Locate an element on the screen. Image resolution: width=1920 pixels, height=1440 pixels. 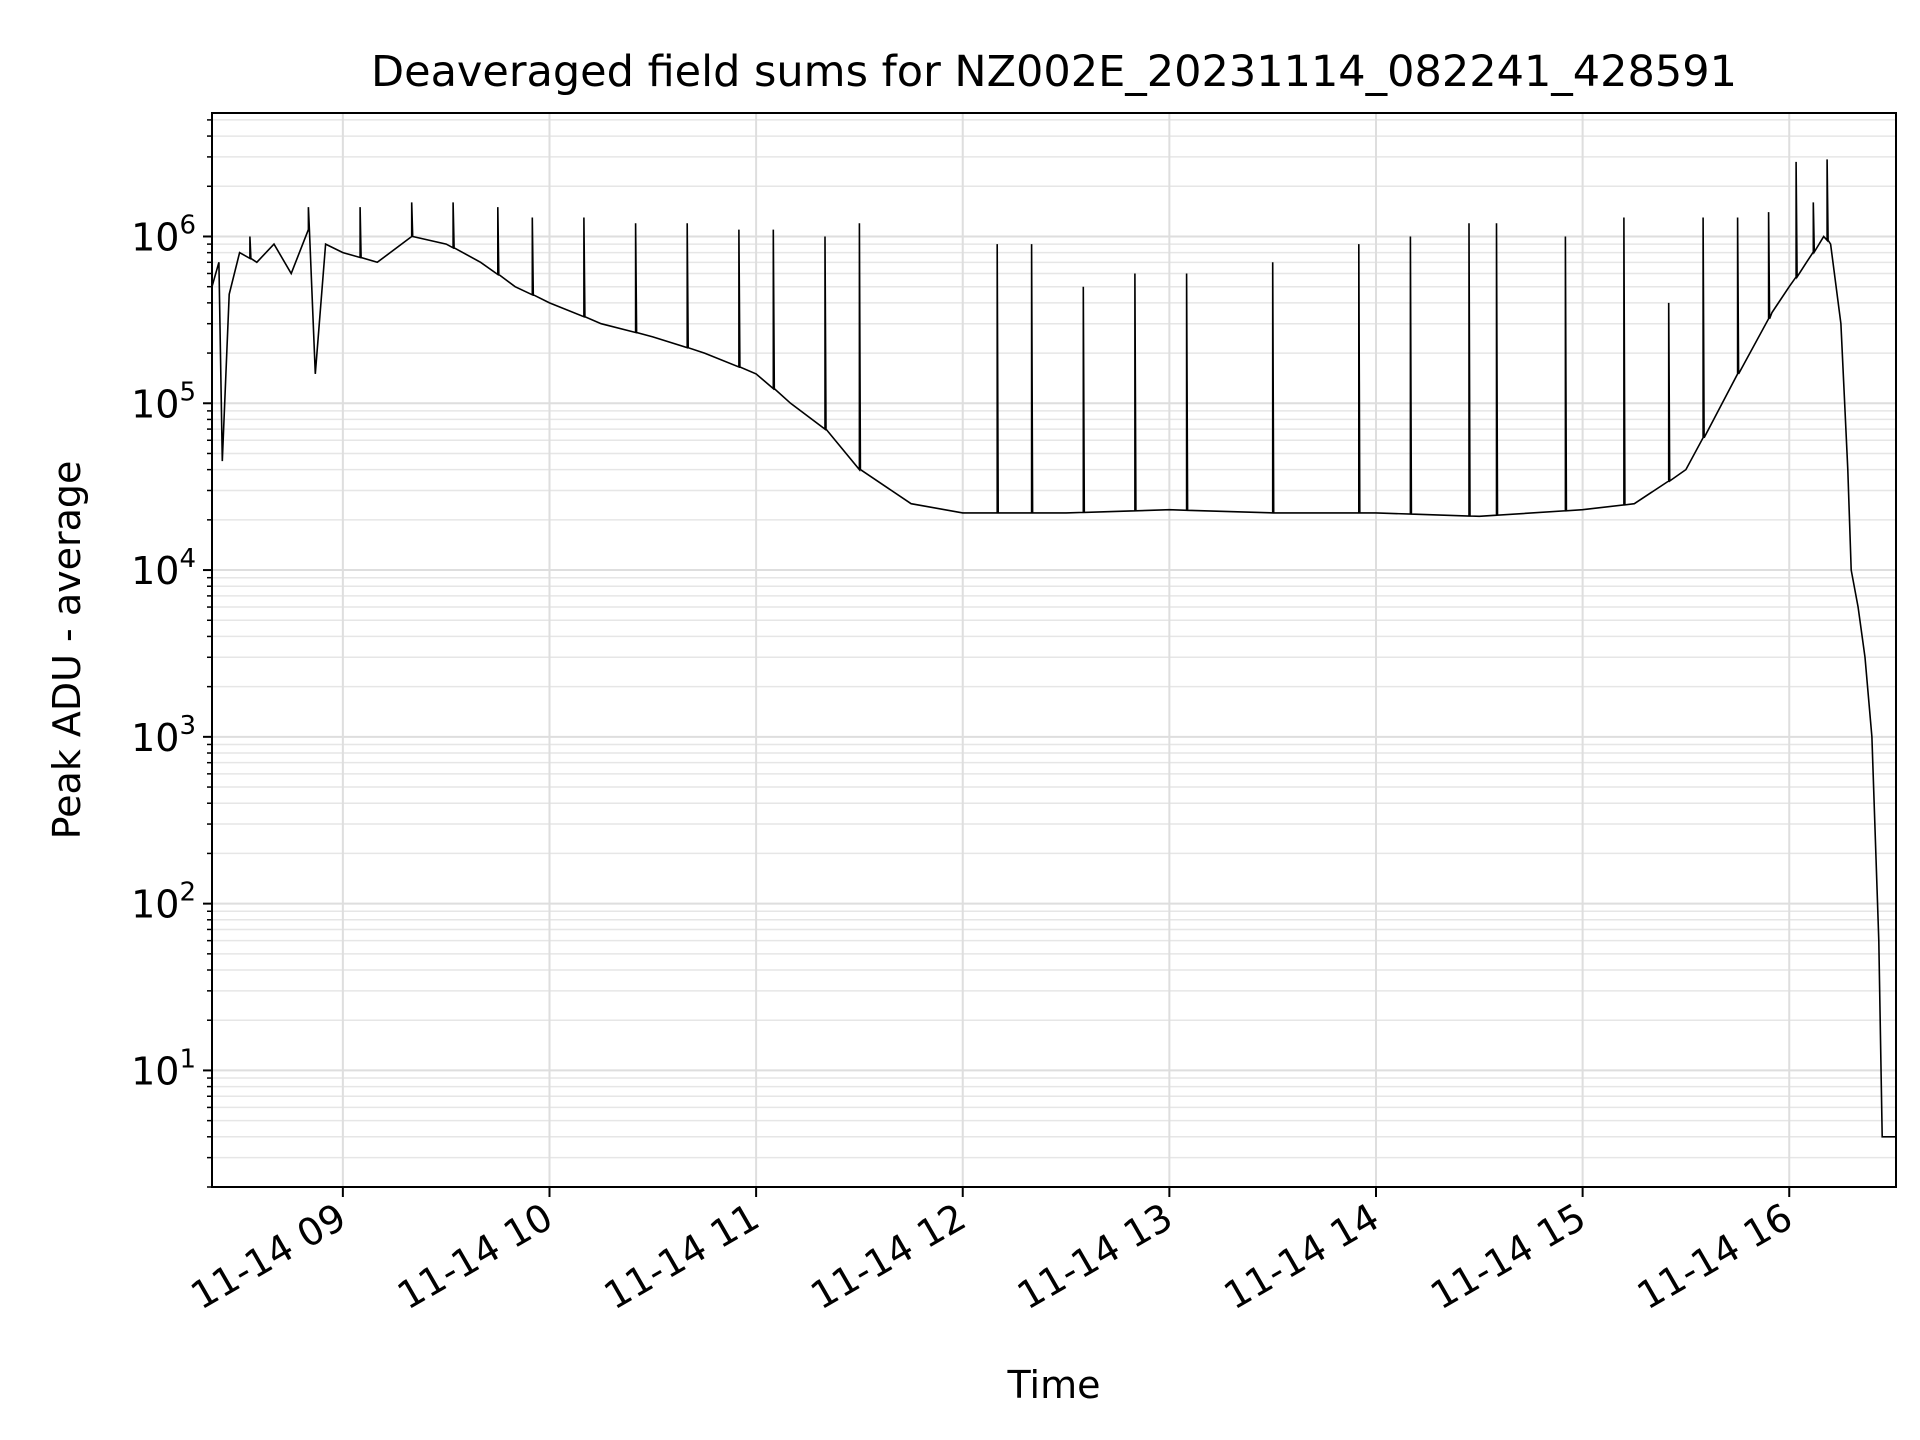
y-tick-exponent: 4 is located at coordinates (187, 559).